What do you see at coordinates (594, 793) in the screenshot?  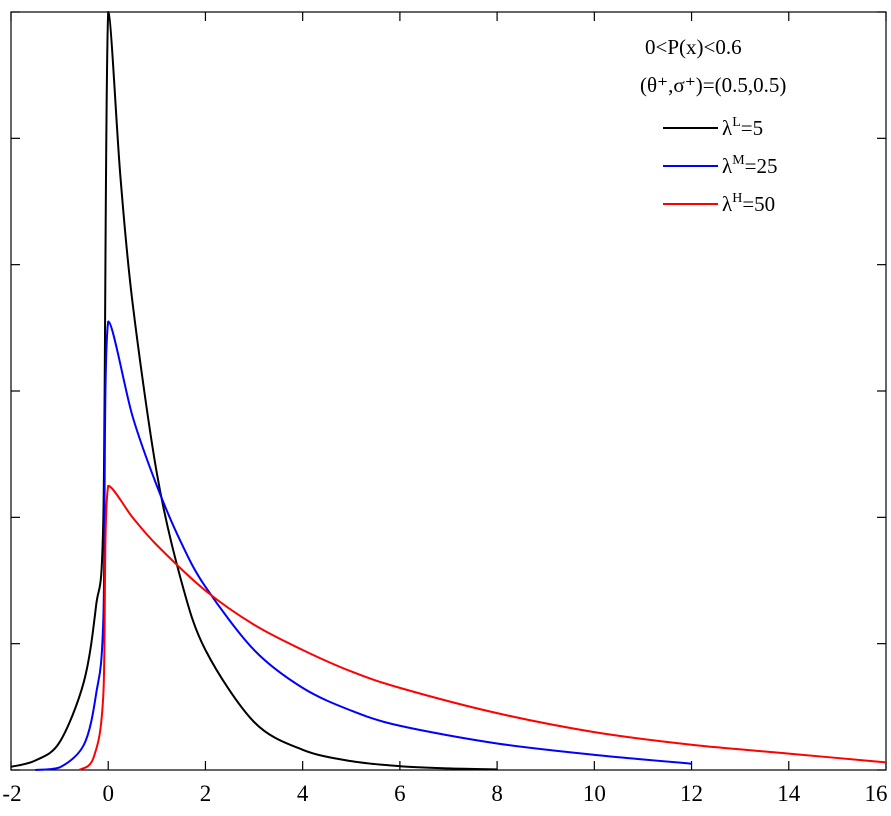 I see `x-tick-label: 10` at bounding box center [594, 793].